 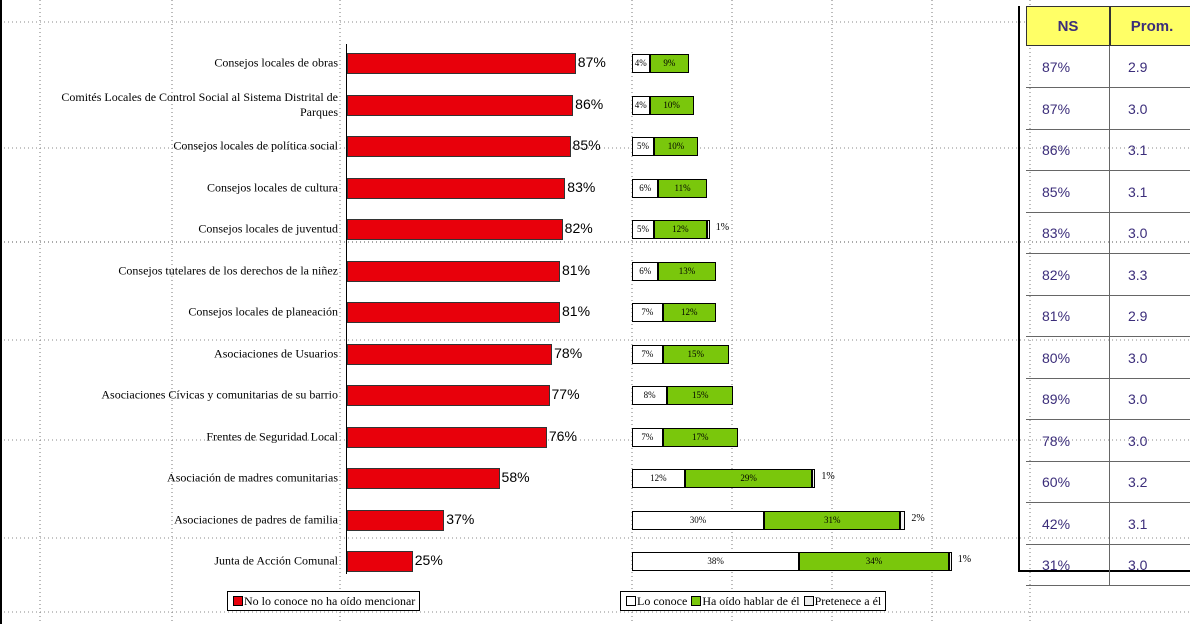 I want to click on table-cell-ns: 85%, so click(x=1068, y=191).